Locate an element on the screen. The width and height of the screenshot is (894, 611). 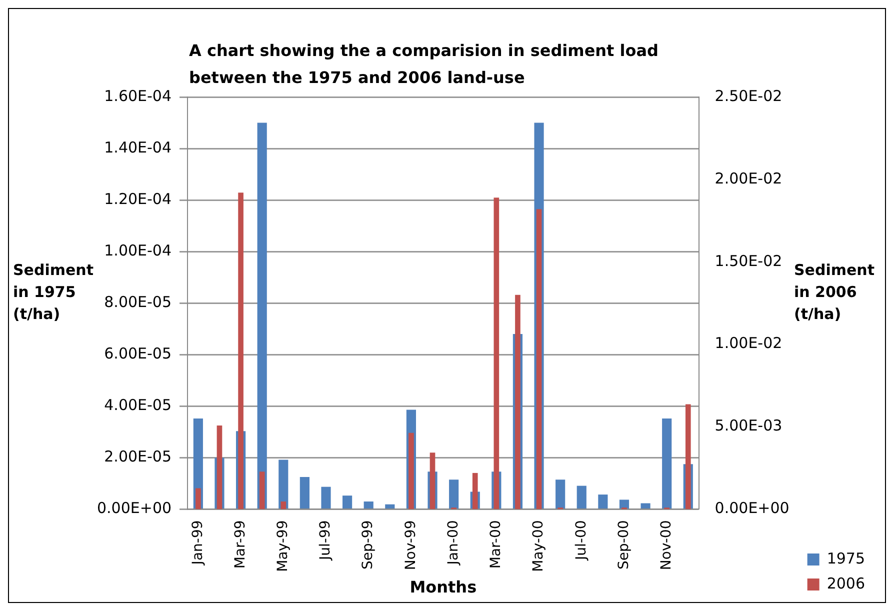
x-tick-label: Jul-00 is located at coordinates (581, 540).